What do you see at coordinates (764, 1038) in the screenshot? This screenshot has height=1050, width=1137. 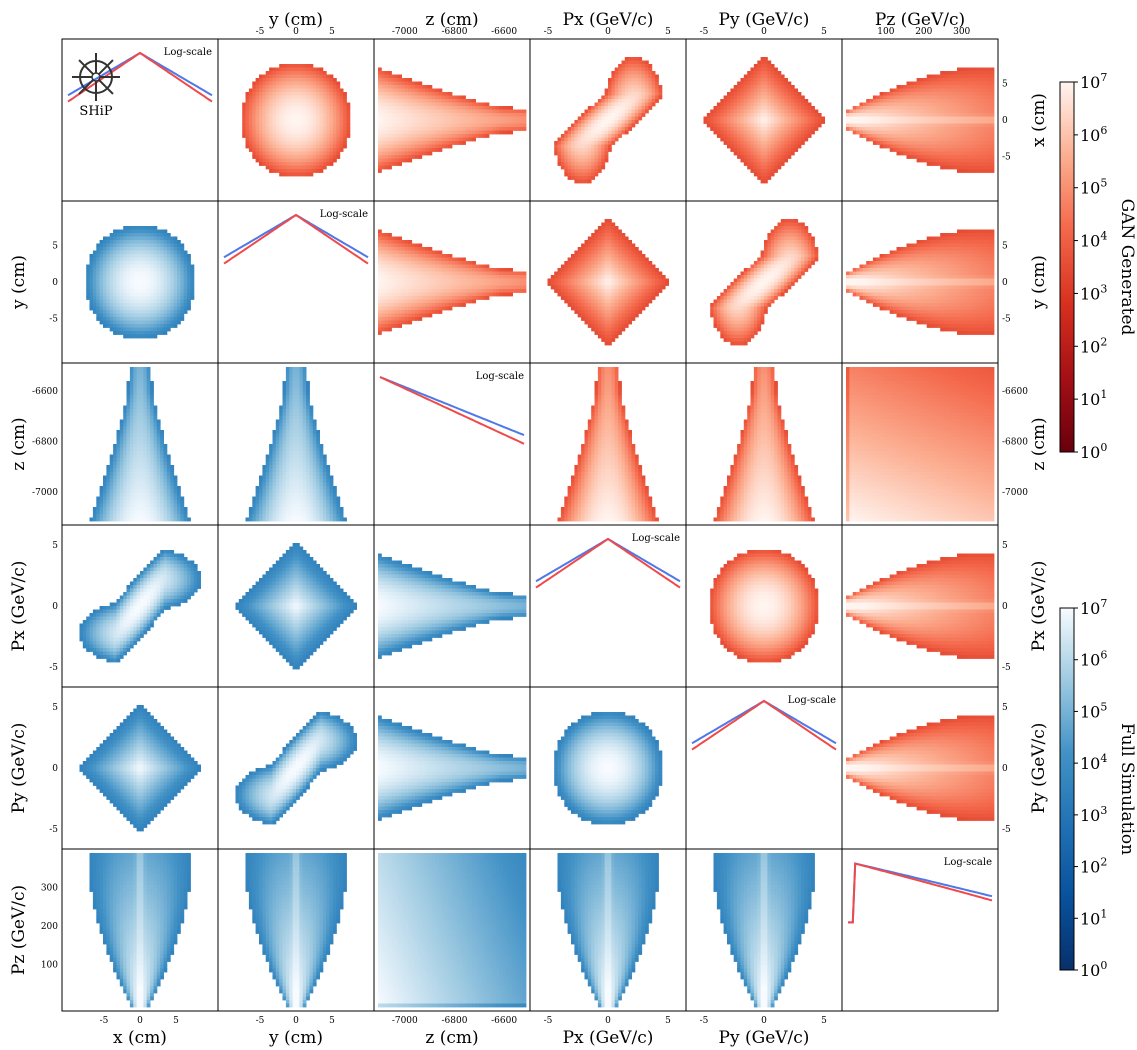 I see `bottom-axis-label-py: Py (GeV/c)` at bounding box center [764, 1038].